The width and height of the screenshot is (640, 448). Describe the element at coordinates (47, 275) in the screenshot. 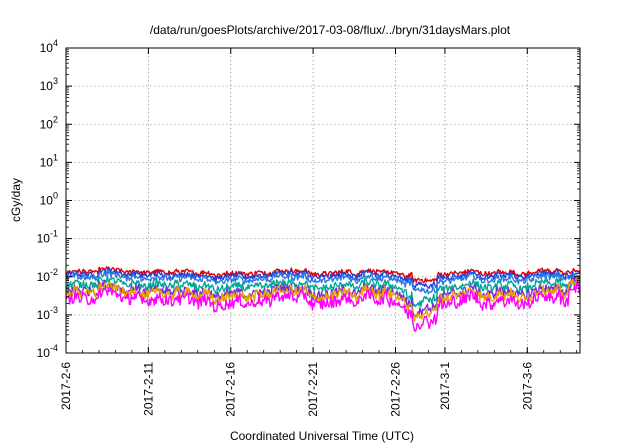

I see `y-tick-label: 10⁻²` at that location.